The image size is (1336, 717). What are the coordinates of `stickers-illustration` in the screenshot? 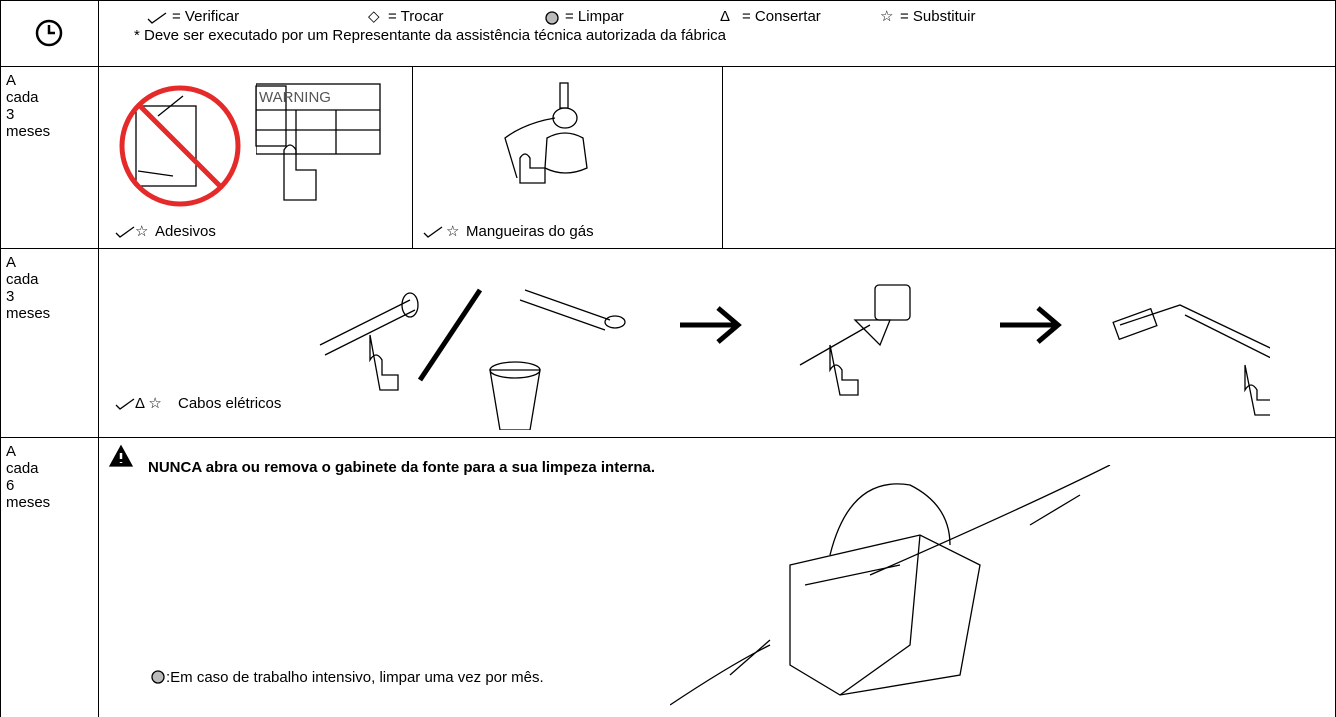 It's located at (203, 146).